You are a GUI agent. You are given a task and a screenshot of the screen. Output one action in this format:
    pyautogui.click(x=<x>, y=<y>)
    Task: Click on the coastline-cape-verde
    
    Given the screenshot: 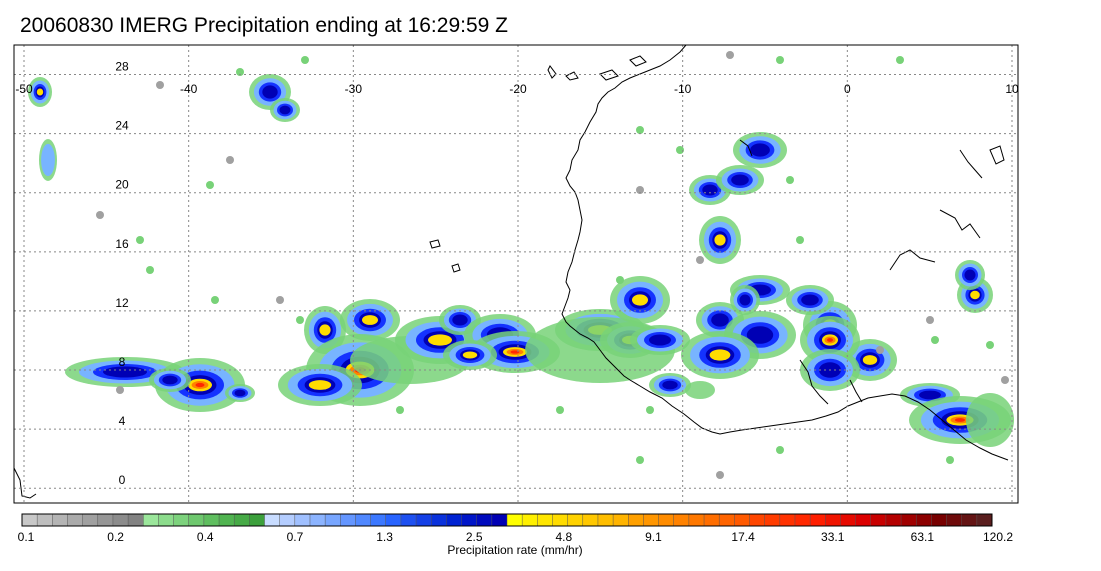 What is the action you would take?
    pyautogui.click(x=435, y=244)
    